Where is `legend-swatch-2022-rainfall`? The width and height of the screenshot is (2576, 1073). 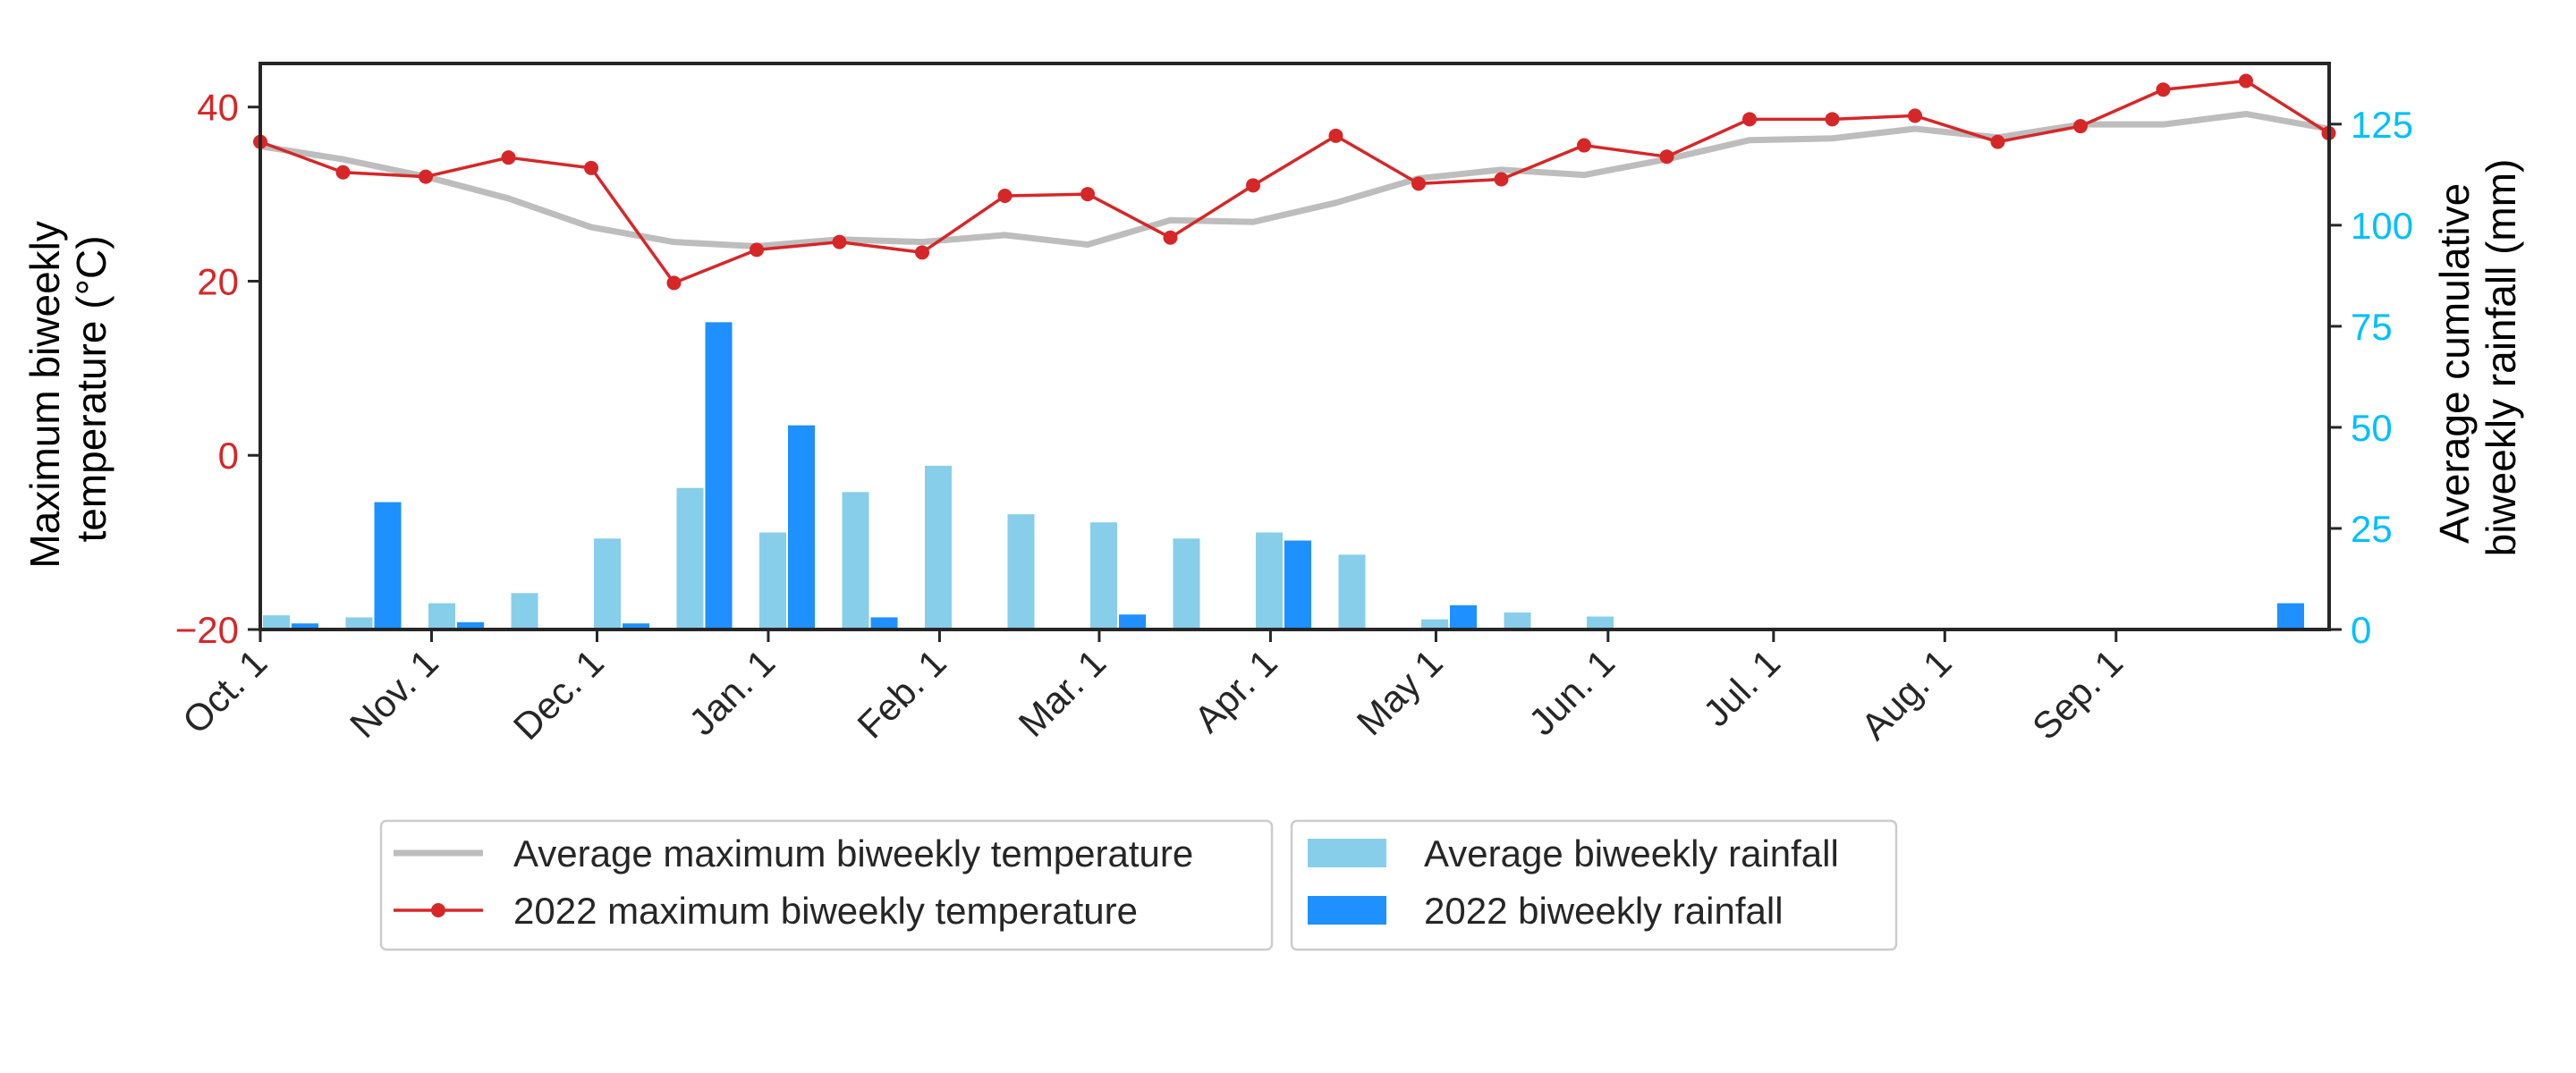 legend-swatch-2022-rainfall is located at coordinates (1347, 910).